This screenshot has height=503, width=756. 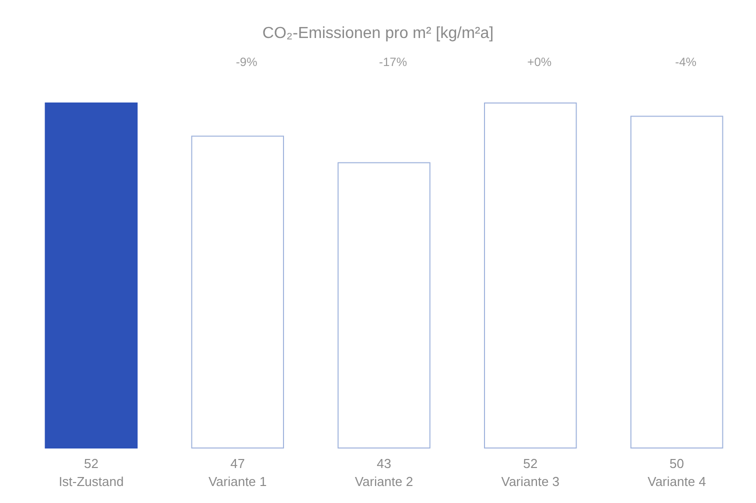 I want to click on data-label: 43, so click(x=384, y=463).